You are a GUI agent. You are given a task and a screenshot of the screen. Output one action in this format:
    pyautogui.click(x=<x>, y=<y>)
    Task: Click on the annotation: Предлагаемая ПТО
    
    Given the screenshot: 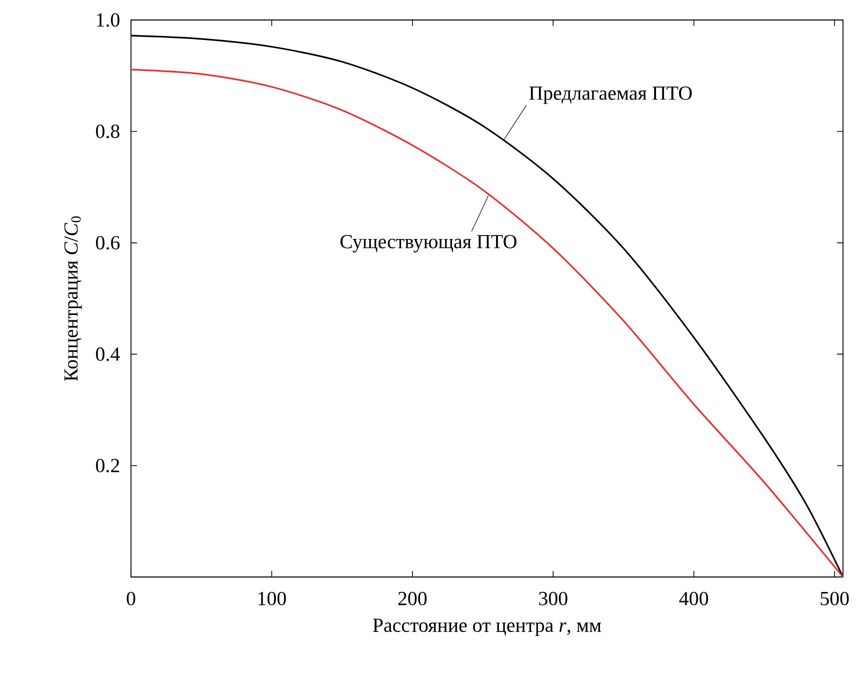 What is the action you would take?
    pyautogui.click(x=610, y=95)
    